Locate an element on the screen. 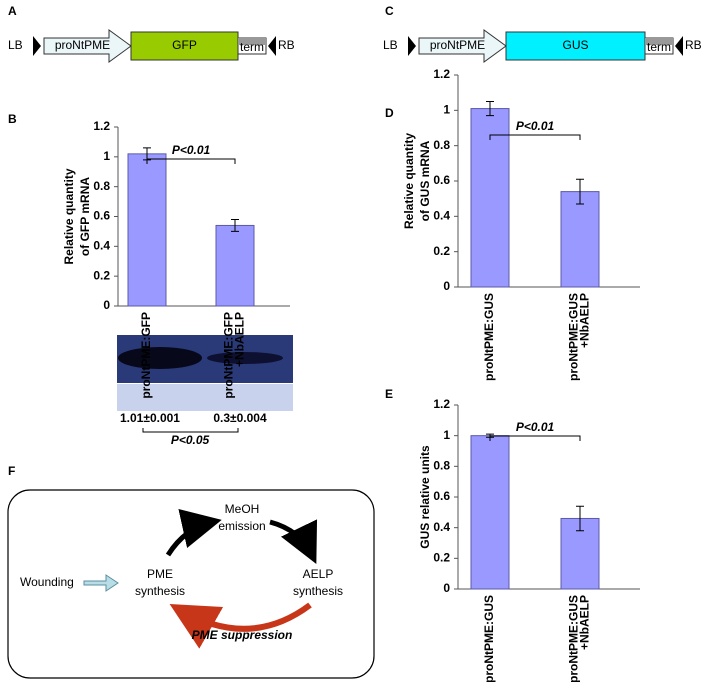  panel-label: B is located at coordinates (12, 119).